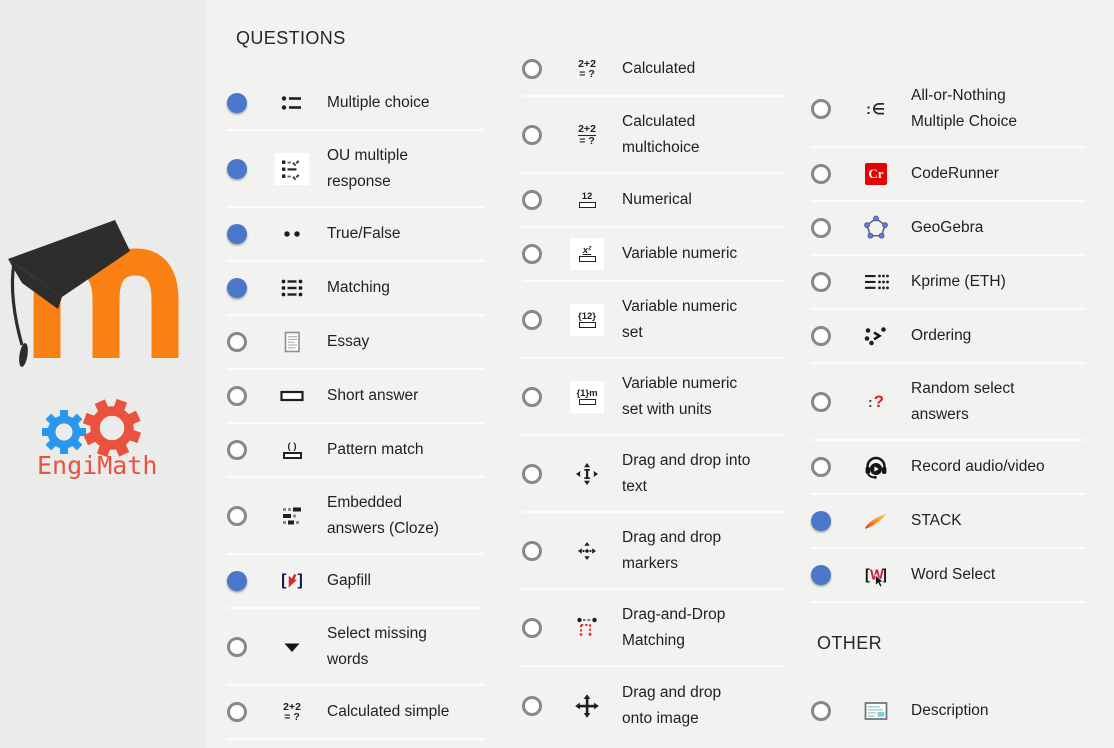 The image size is (1114, 748). I want to click on question-type-label: Record audio/video, so click(978, 466).